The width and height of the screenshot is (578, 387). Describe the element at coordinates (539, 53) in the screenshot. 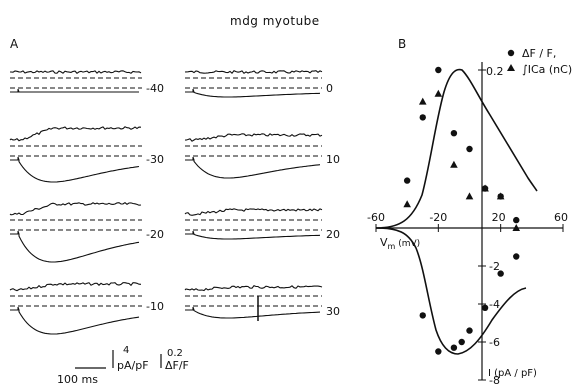

I see `legend-dff-label: ΔF / F,` at that location.